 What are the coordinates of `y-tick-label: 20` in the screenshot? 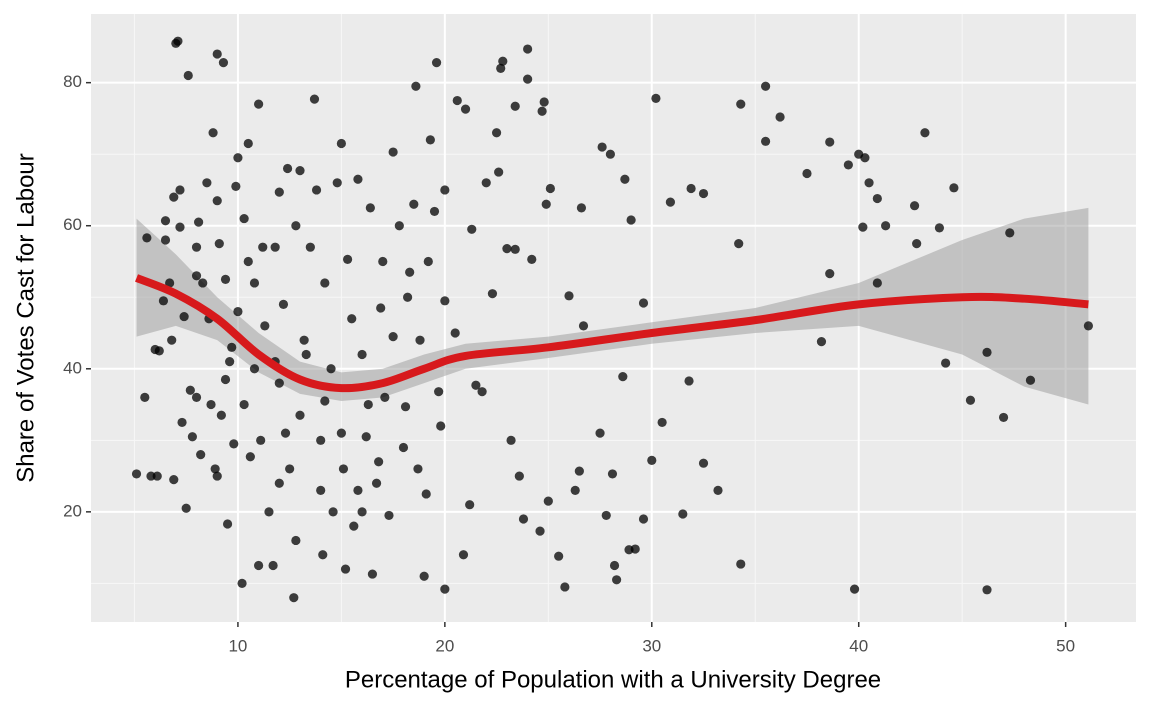 It's located at (72, 510).